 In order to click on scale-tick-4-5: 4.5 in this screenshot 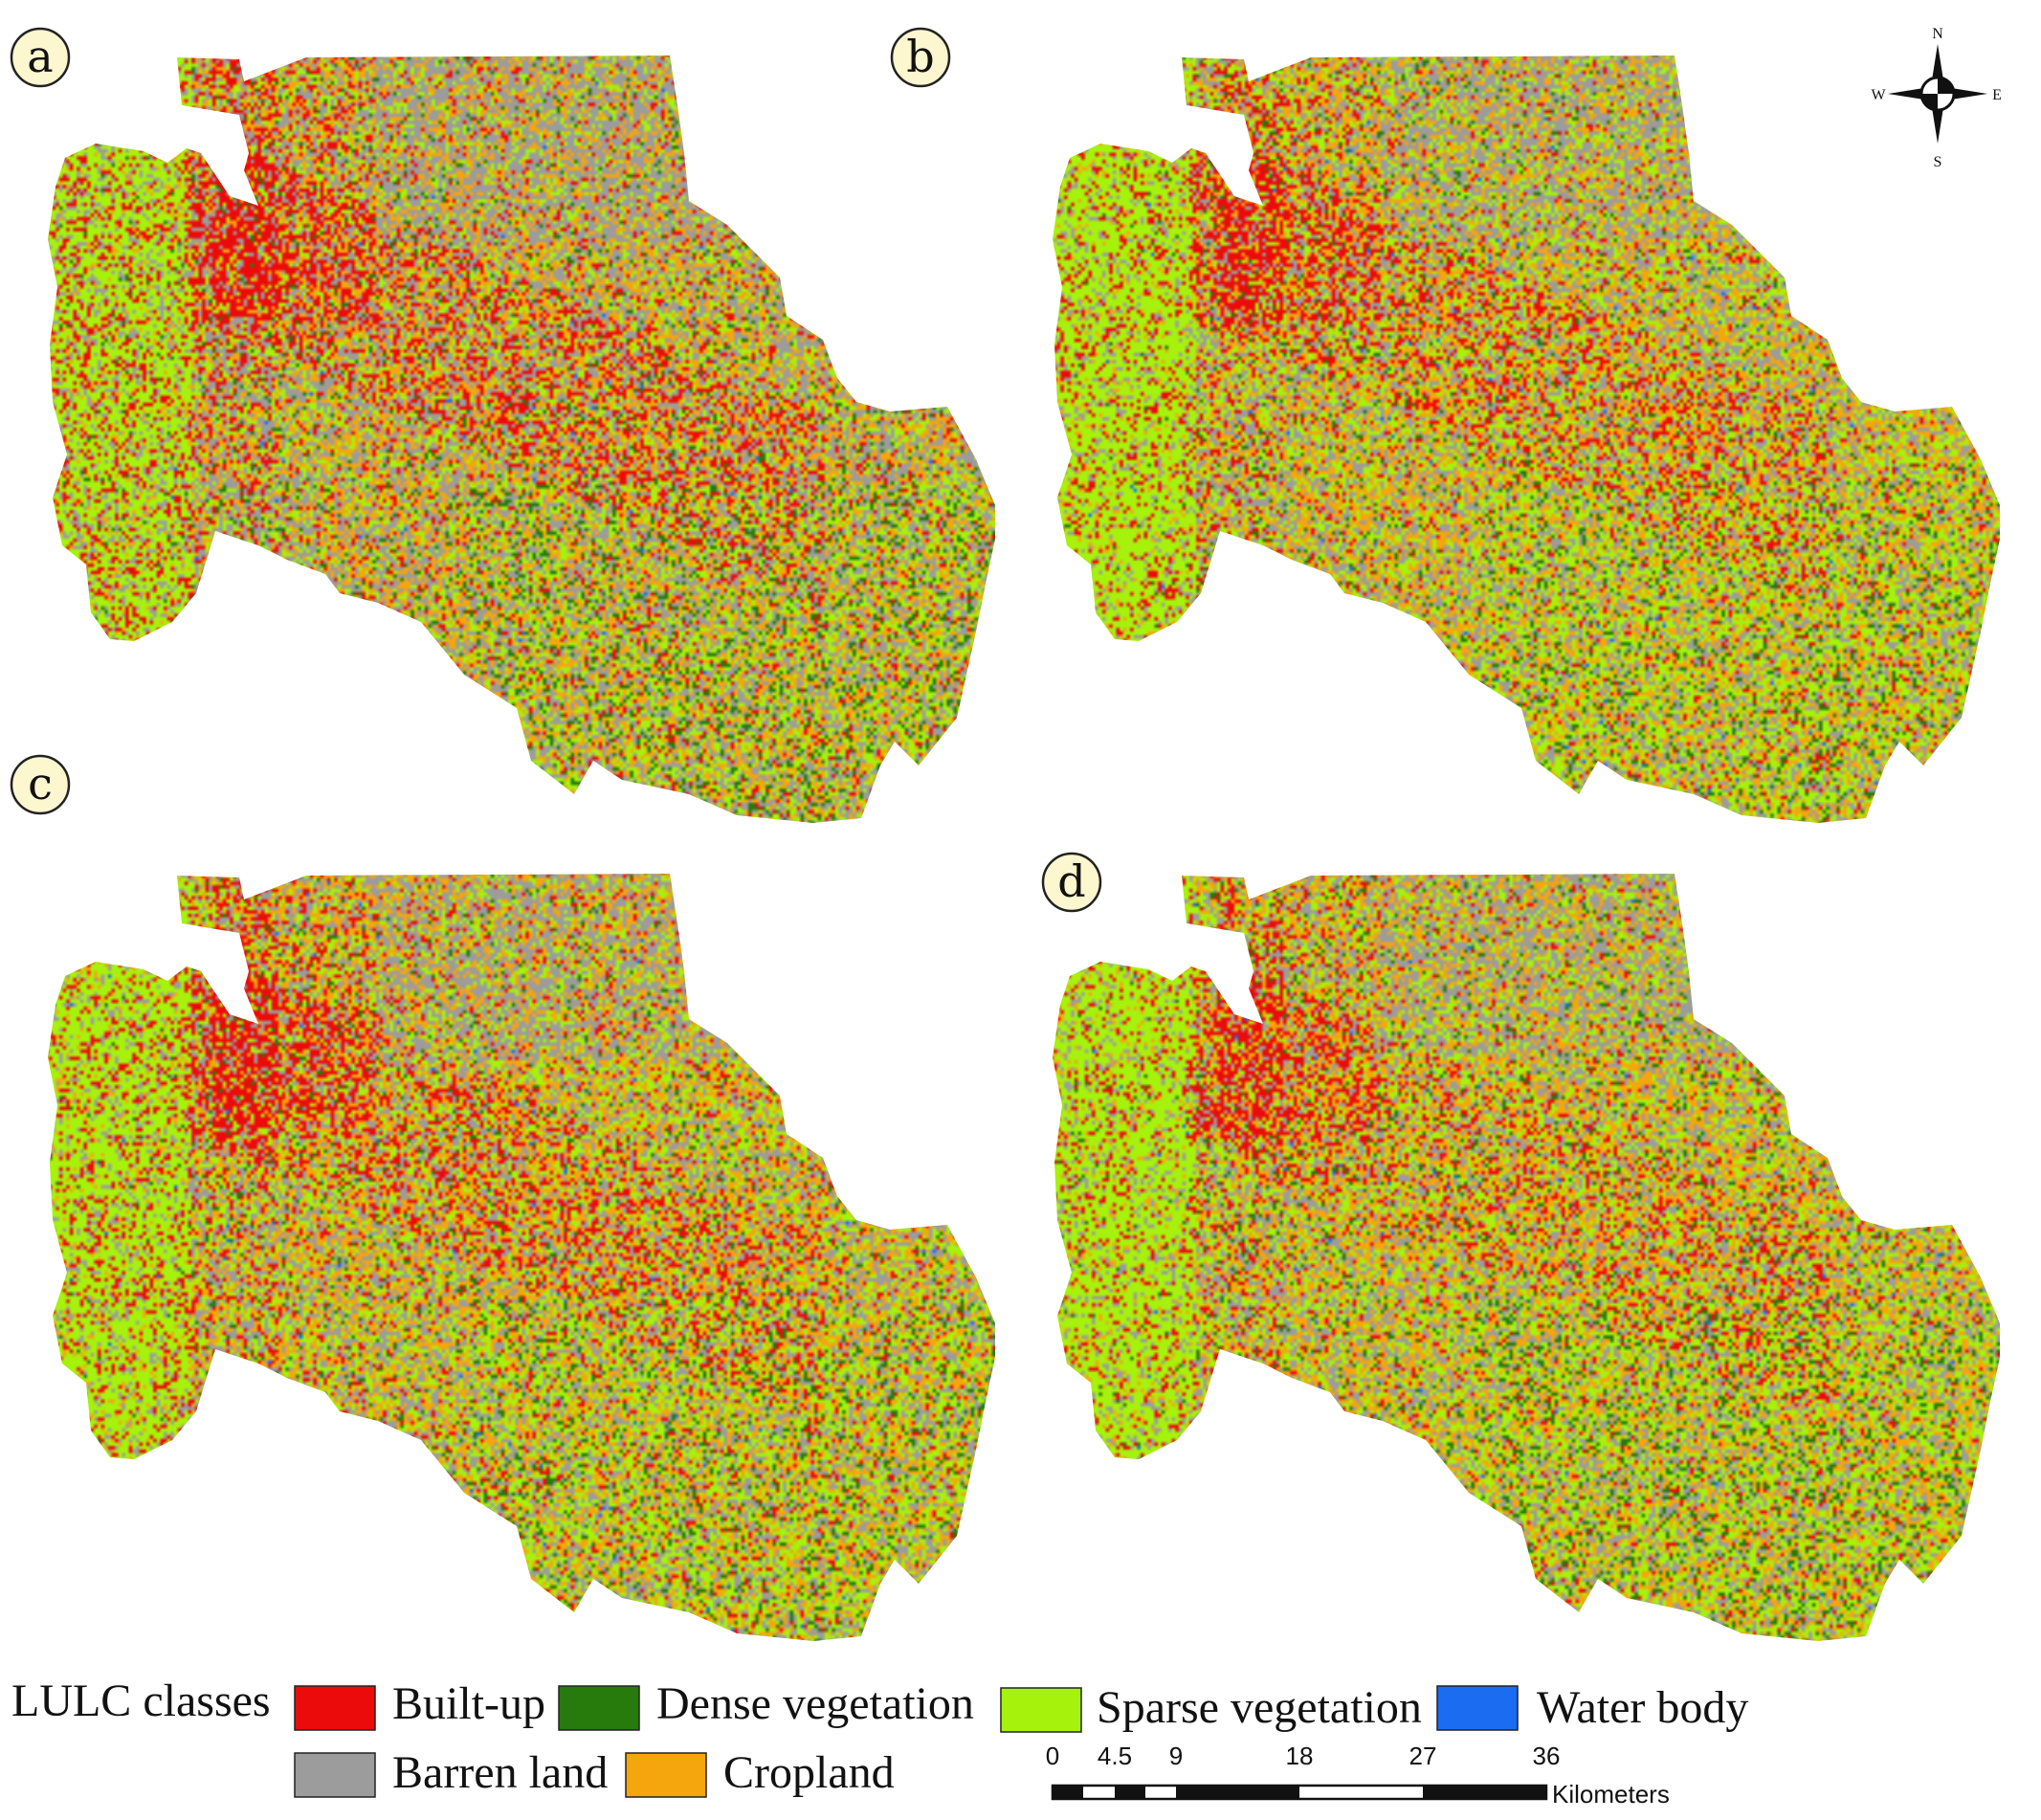, I will do `click(1115, 1756)`.